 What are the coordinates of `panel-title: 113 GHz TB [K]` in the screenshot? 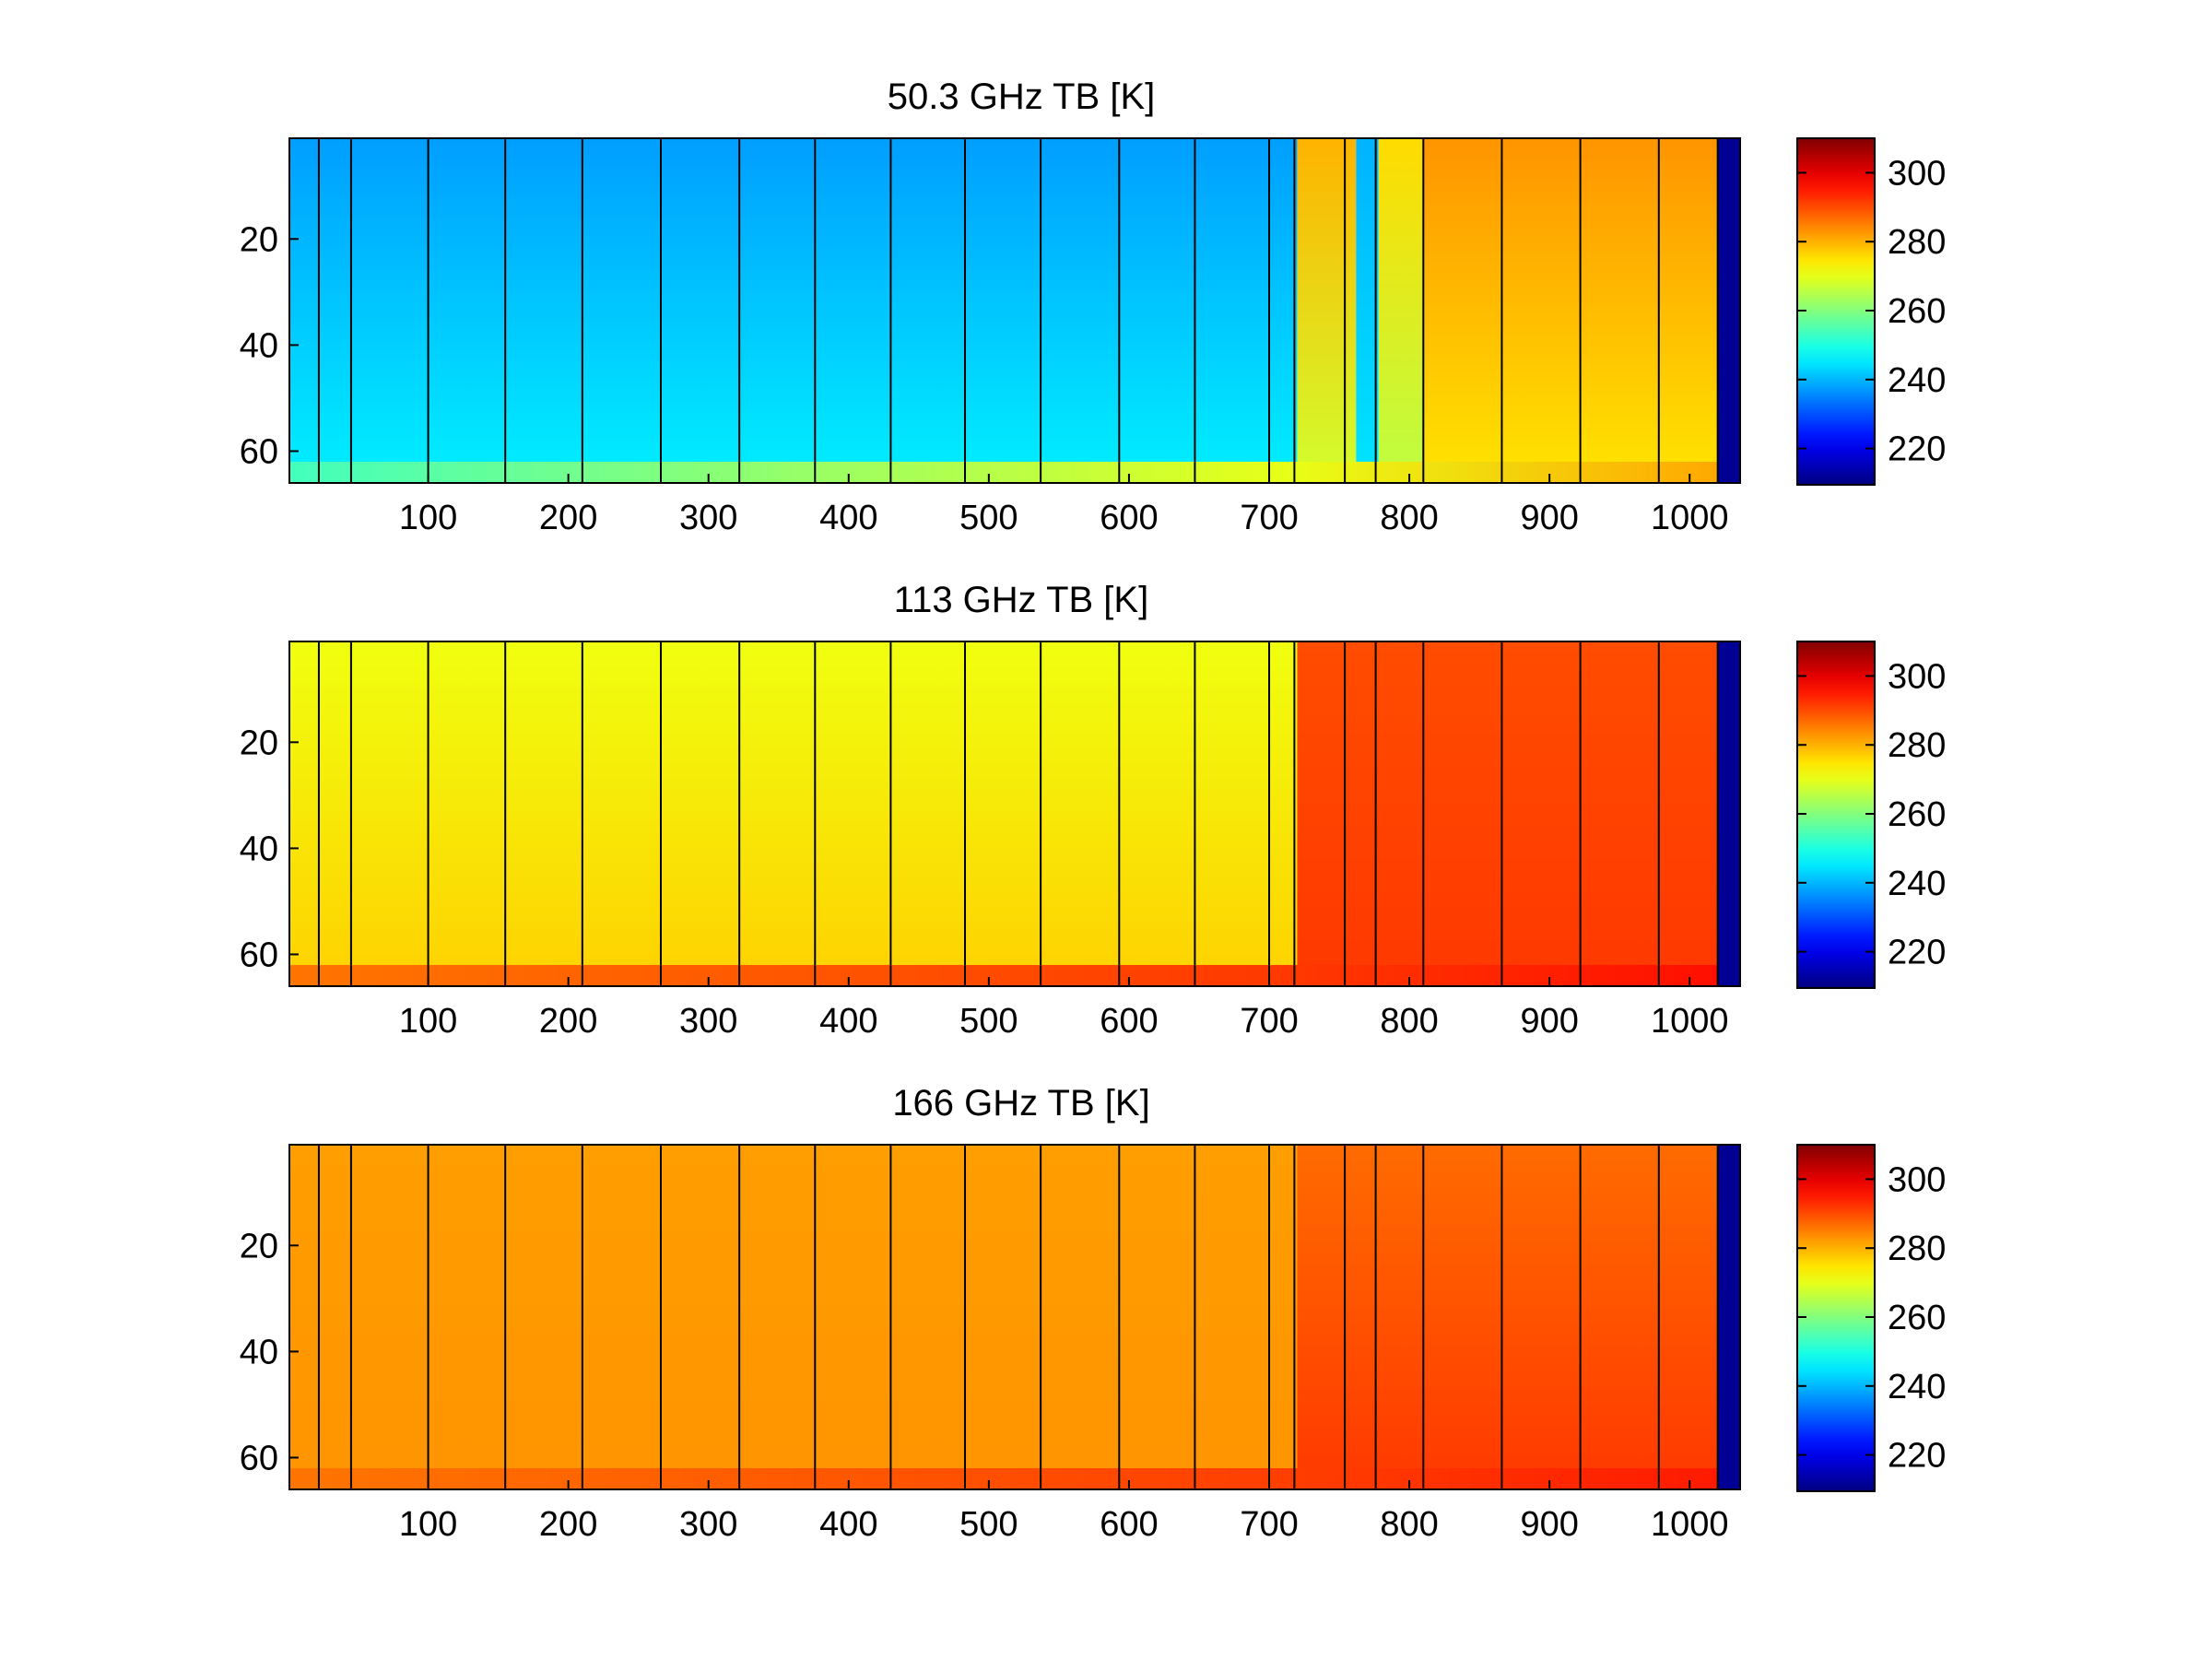 It's located at (1021, 600).